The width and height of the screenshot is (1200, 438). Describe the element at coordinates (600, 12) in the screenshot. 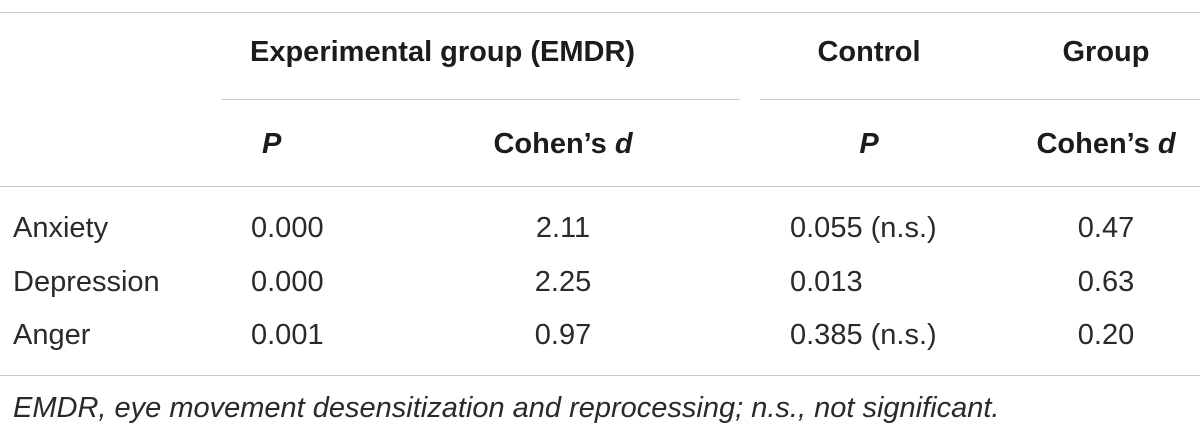

I see `top-rule` at that location.